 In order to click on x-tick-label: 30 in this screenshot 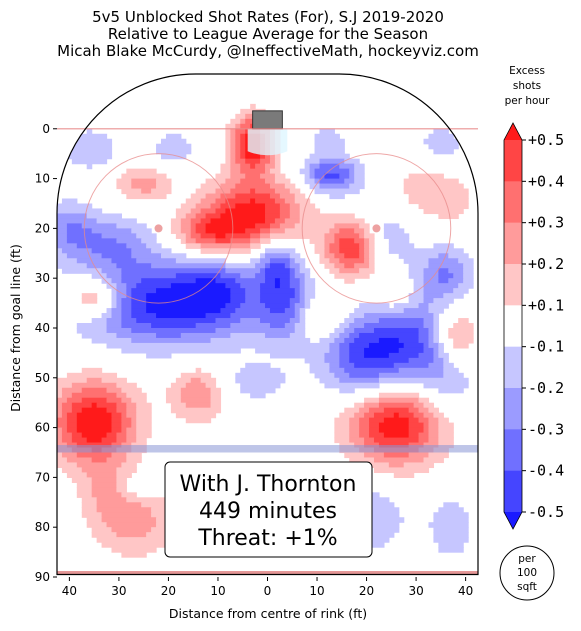, I will do `click(415, 591)`.